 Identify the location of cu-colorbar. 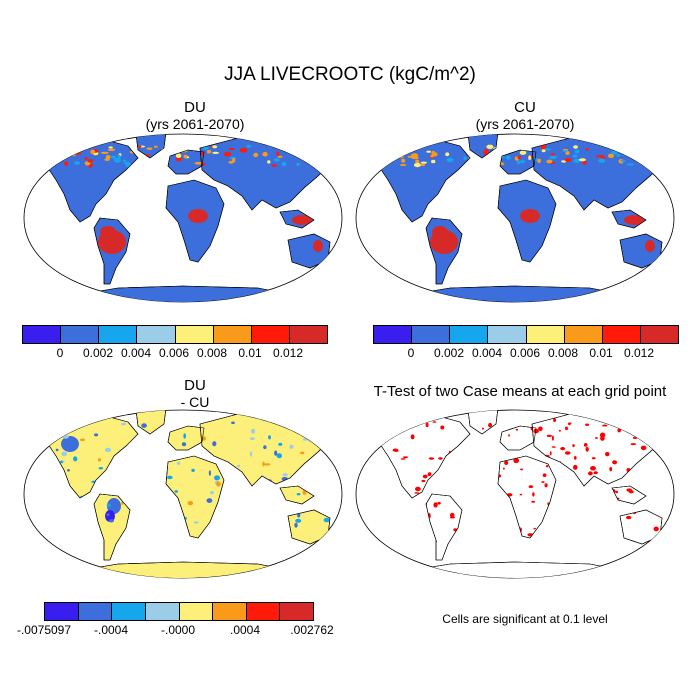
(526, 334).